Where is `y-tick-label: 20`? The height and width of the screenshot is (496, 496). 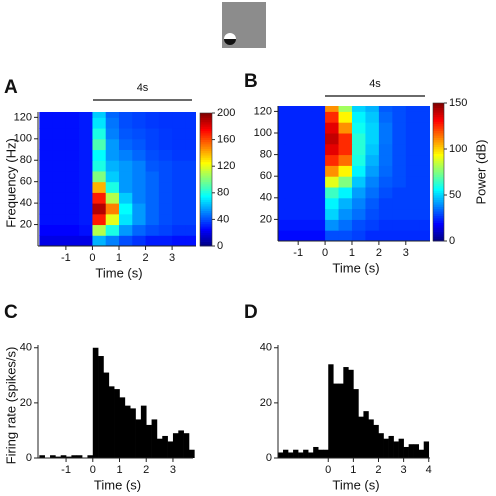
y-tick-label: 20 is located at coordinates (26, 403).